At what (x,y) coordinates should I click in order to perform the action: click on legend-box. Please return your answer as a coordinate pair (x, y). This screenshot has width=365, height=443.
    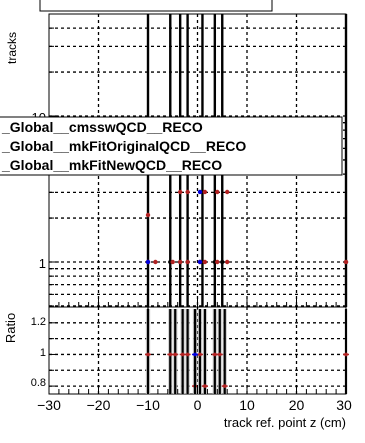
    Looking at the image, I should click on (171, 146).